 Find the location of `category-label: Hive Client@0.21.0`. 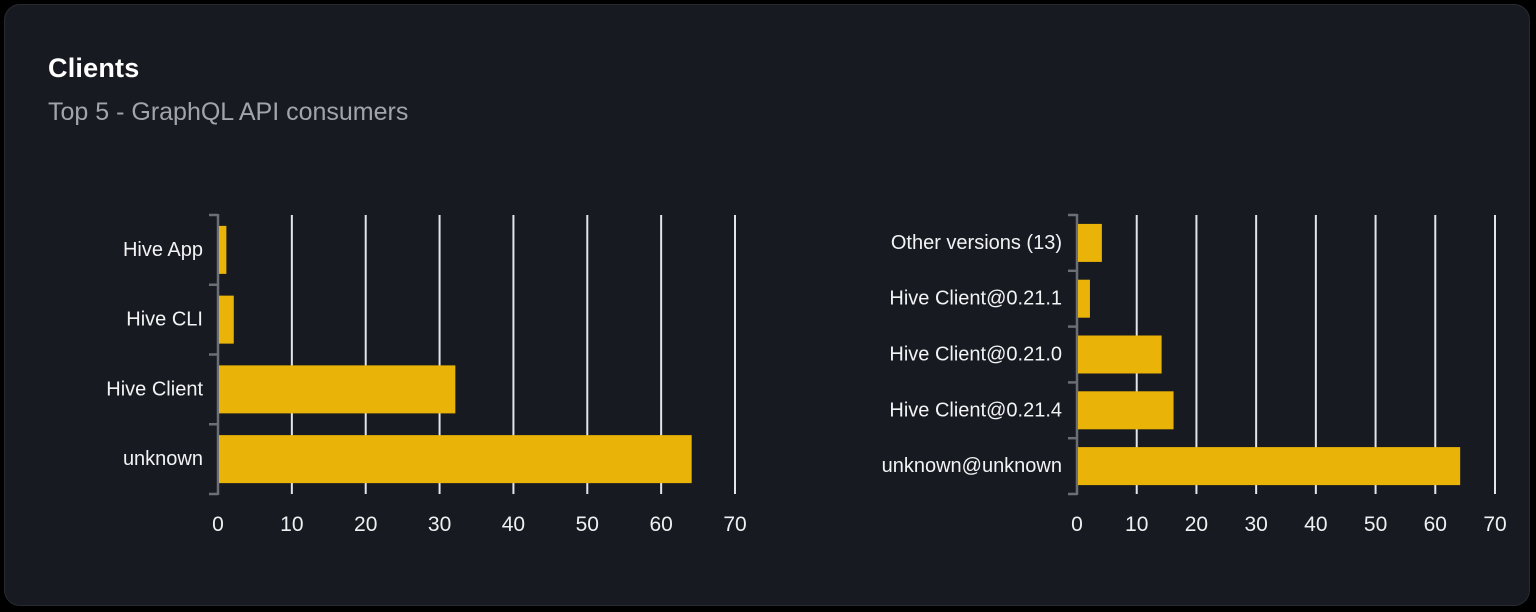

category-label: Hive Client@0.21.0 is located at coordinates (975, 355).